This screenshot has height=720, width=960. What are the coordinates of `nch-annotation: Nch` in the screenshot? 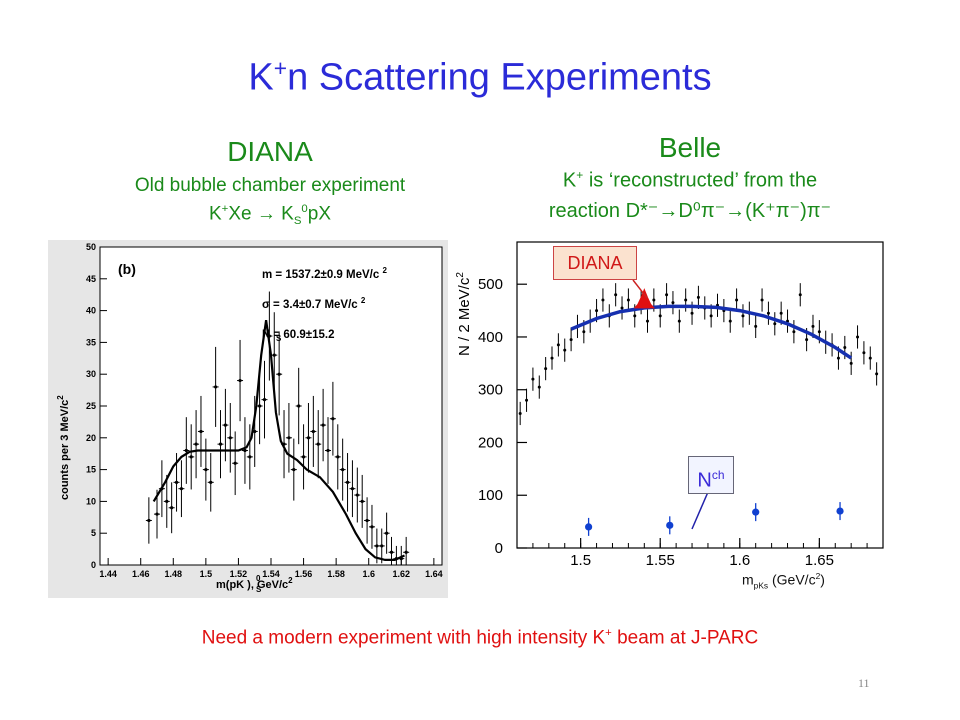 It's located at (711, 475).